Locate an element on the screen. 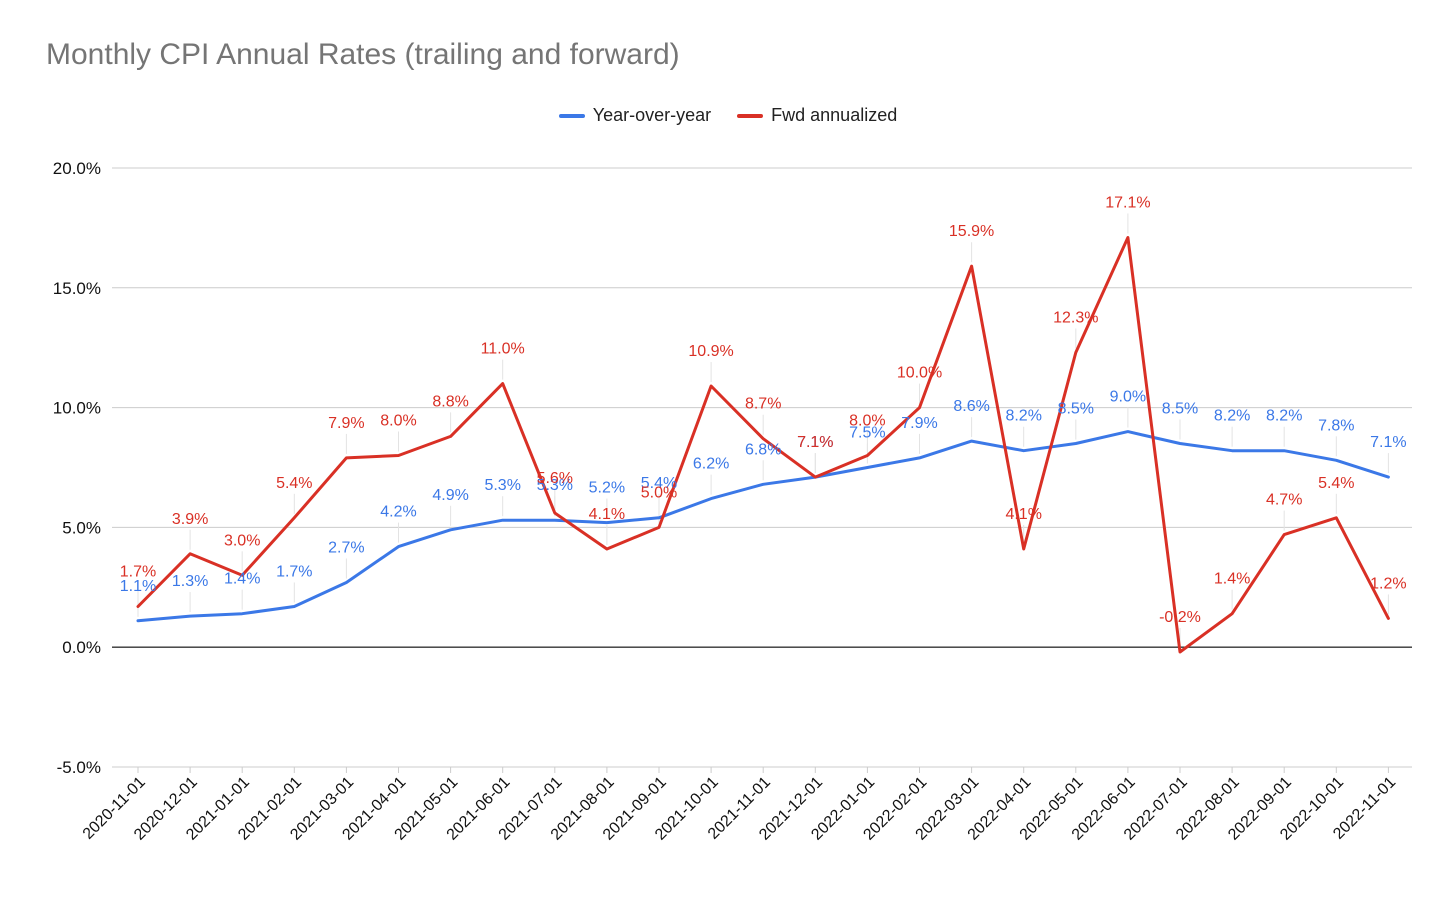 This screenshot has width=1456, height=901. chart-legend: Year-over-year Fwd annualized is located at coordinates (728, 115).